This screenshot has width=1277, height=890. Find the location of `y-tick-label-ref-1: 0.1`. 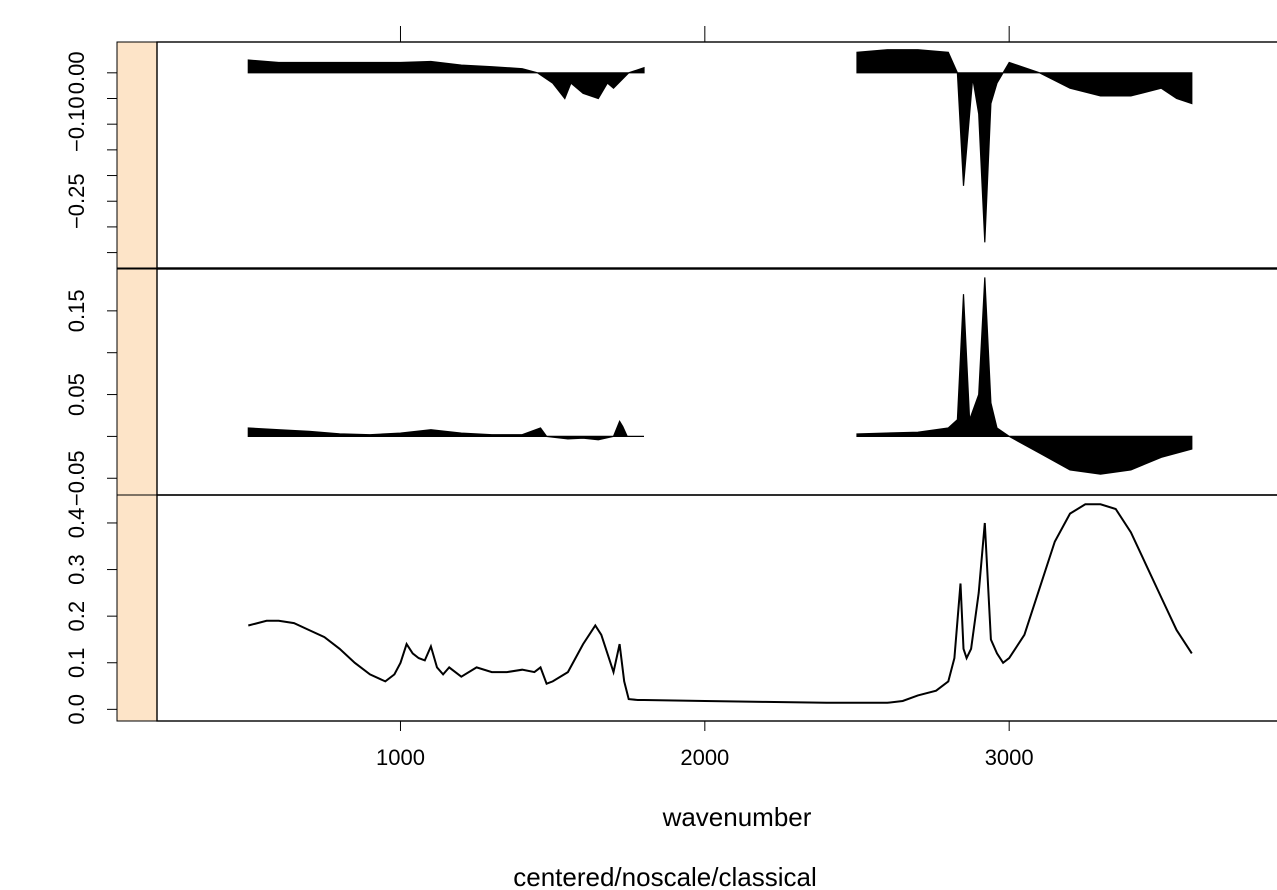

y-tick-label-ref-1: 0.1 is located at coordinates (76, 662).